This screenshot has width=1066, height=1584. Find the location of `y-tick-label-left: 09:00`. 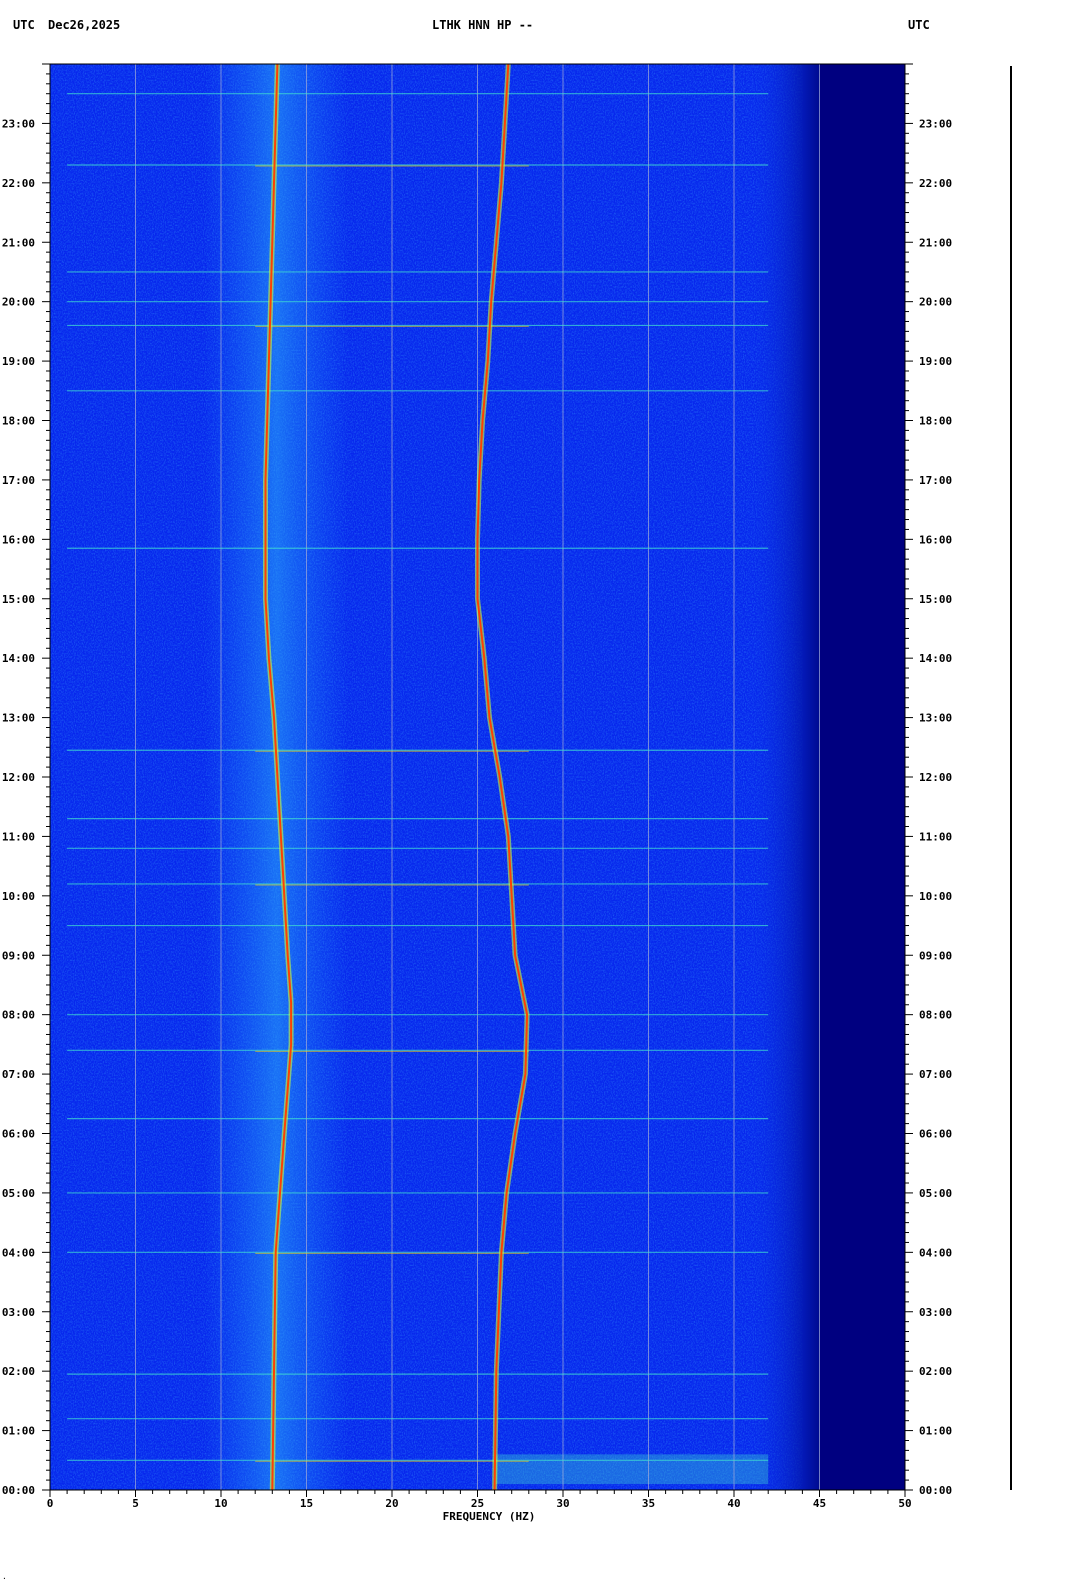

y-tick-label-left: 09:00 is located at coordinates (18, 955).